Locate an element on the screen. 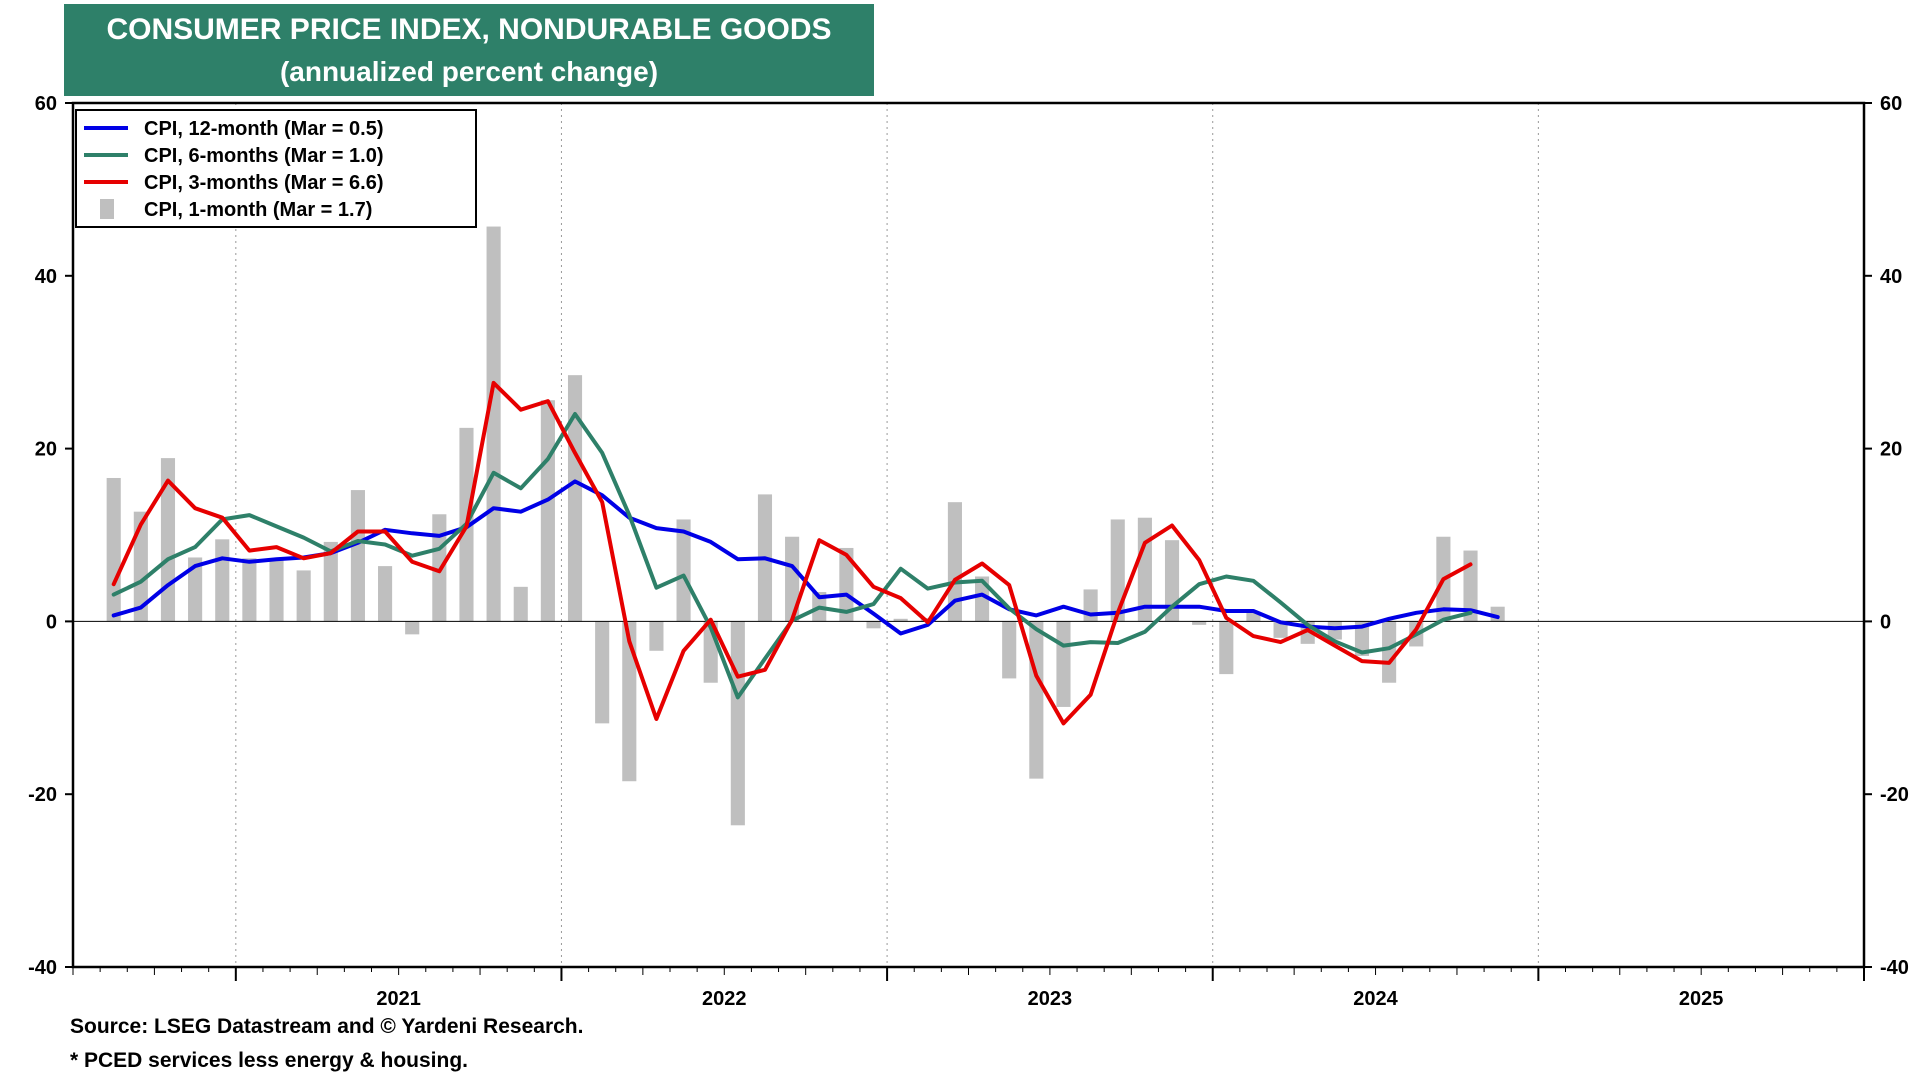 The width and height of the screenshot is (1920, 1080). x-tick-label: 2023 is located at coordinates (1050, 999).